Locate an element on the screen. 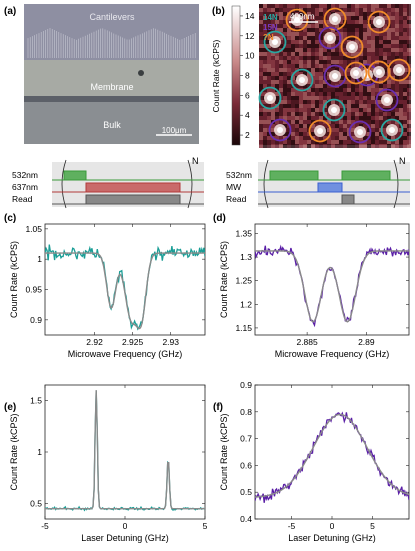 The width and height of the screenshot is (415, 551). panel-letter-c: (c) is located at coordinates (10, 218).